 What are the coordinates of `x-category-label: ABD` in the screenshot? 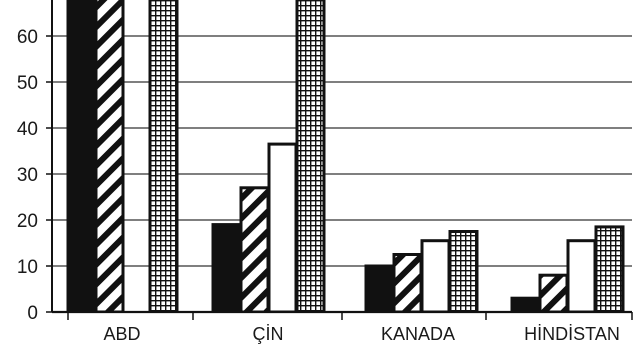 It's located at (121, 334).